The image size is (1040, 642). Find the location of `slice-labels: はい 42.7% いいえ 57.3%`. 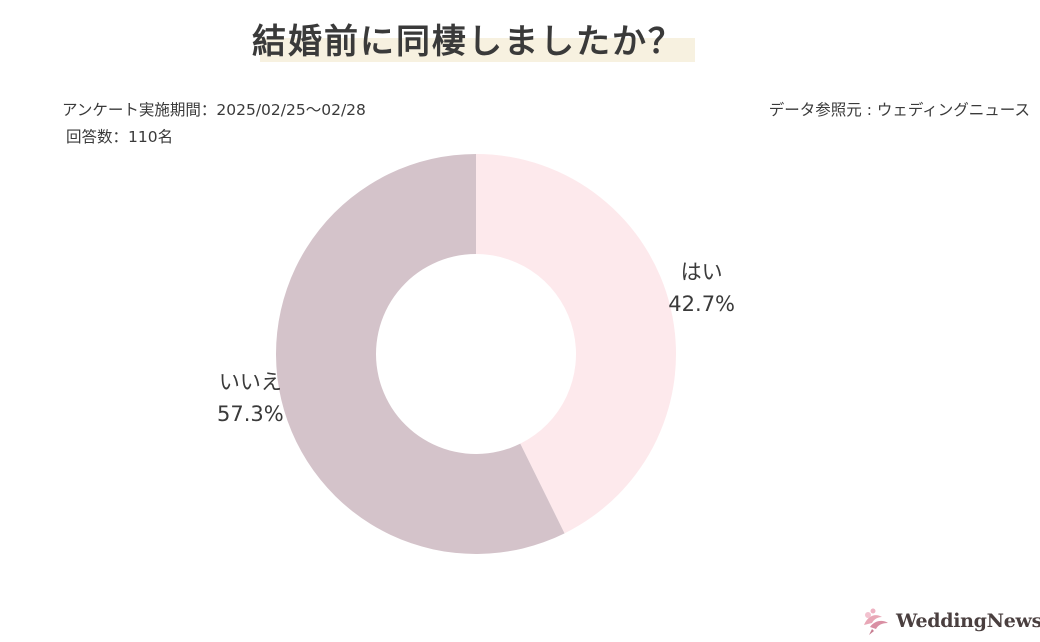

slice-labels: はい 42.7% いいえ 57.3% is located at coordinates (476, 343).